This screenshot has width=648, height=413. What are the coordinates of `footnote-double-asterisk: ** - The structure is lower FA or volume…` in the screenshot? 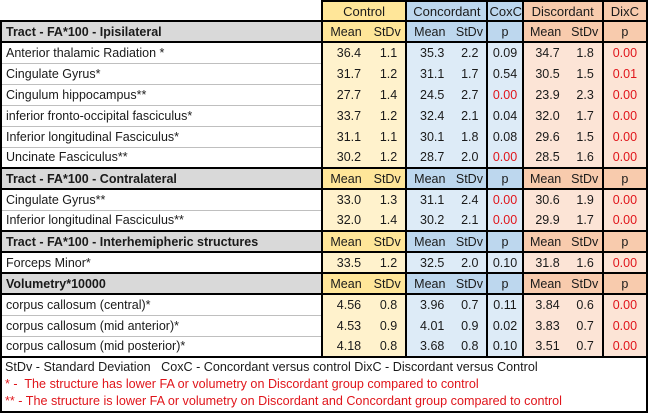 It's located at (283, 401).